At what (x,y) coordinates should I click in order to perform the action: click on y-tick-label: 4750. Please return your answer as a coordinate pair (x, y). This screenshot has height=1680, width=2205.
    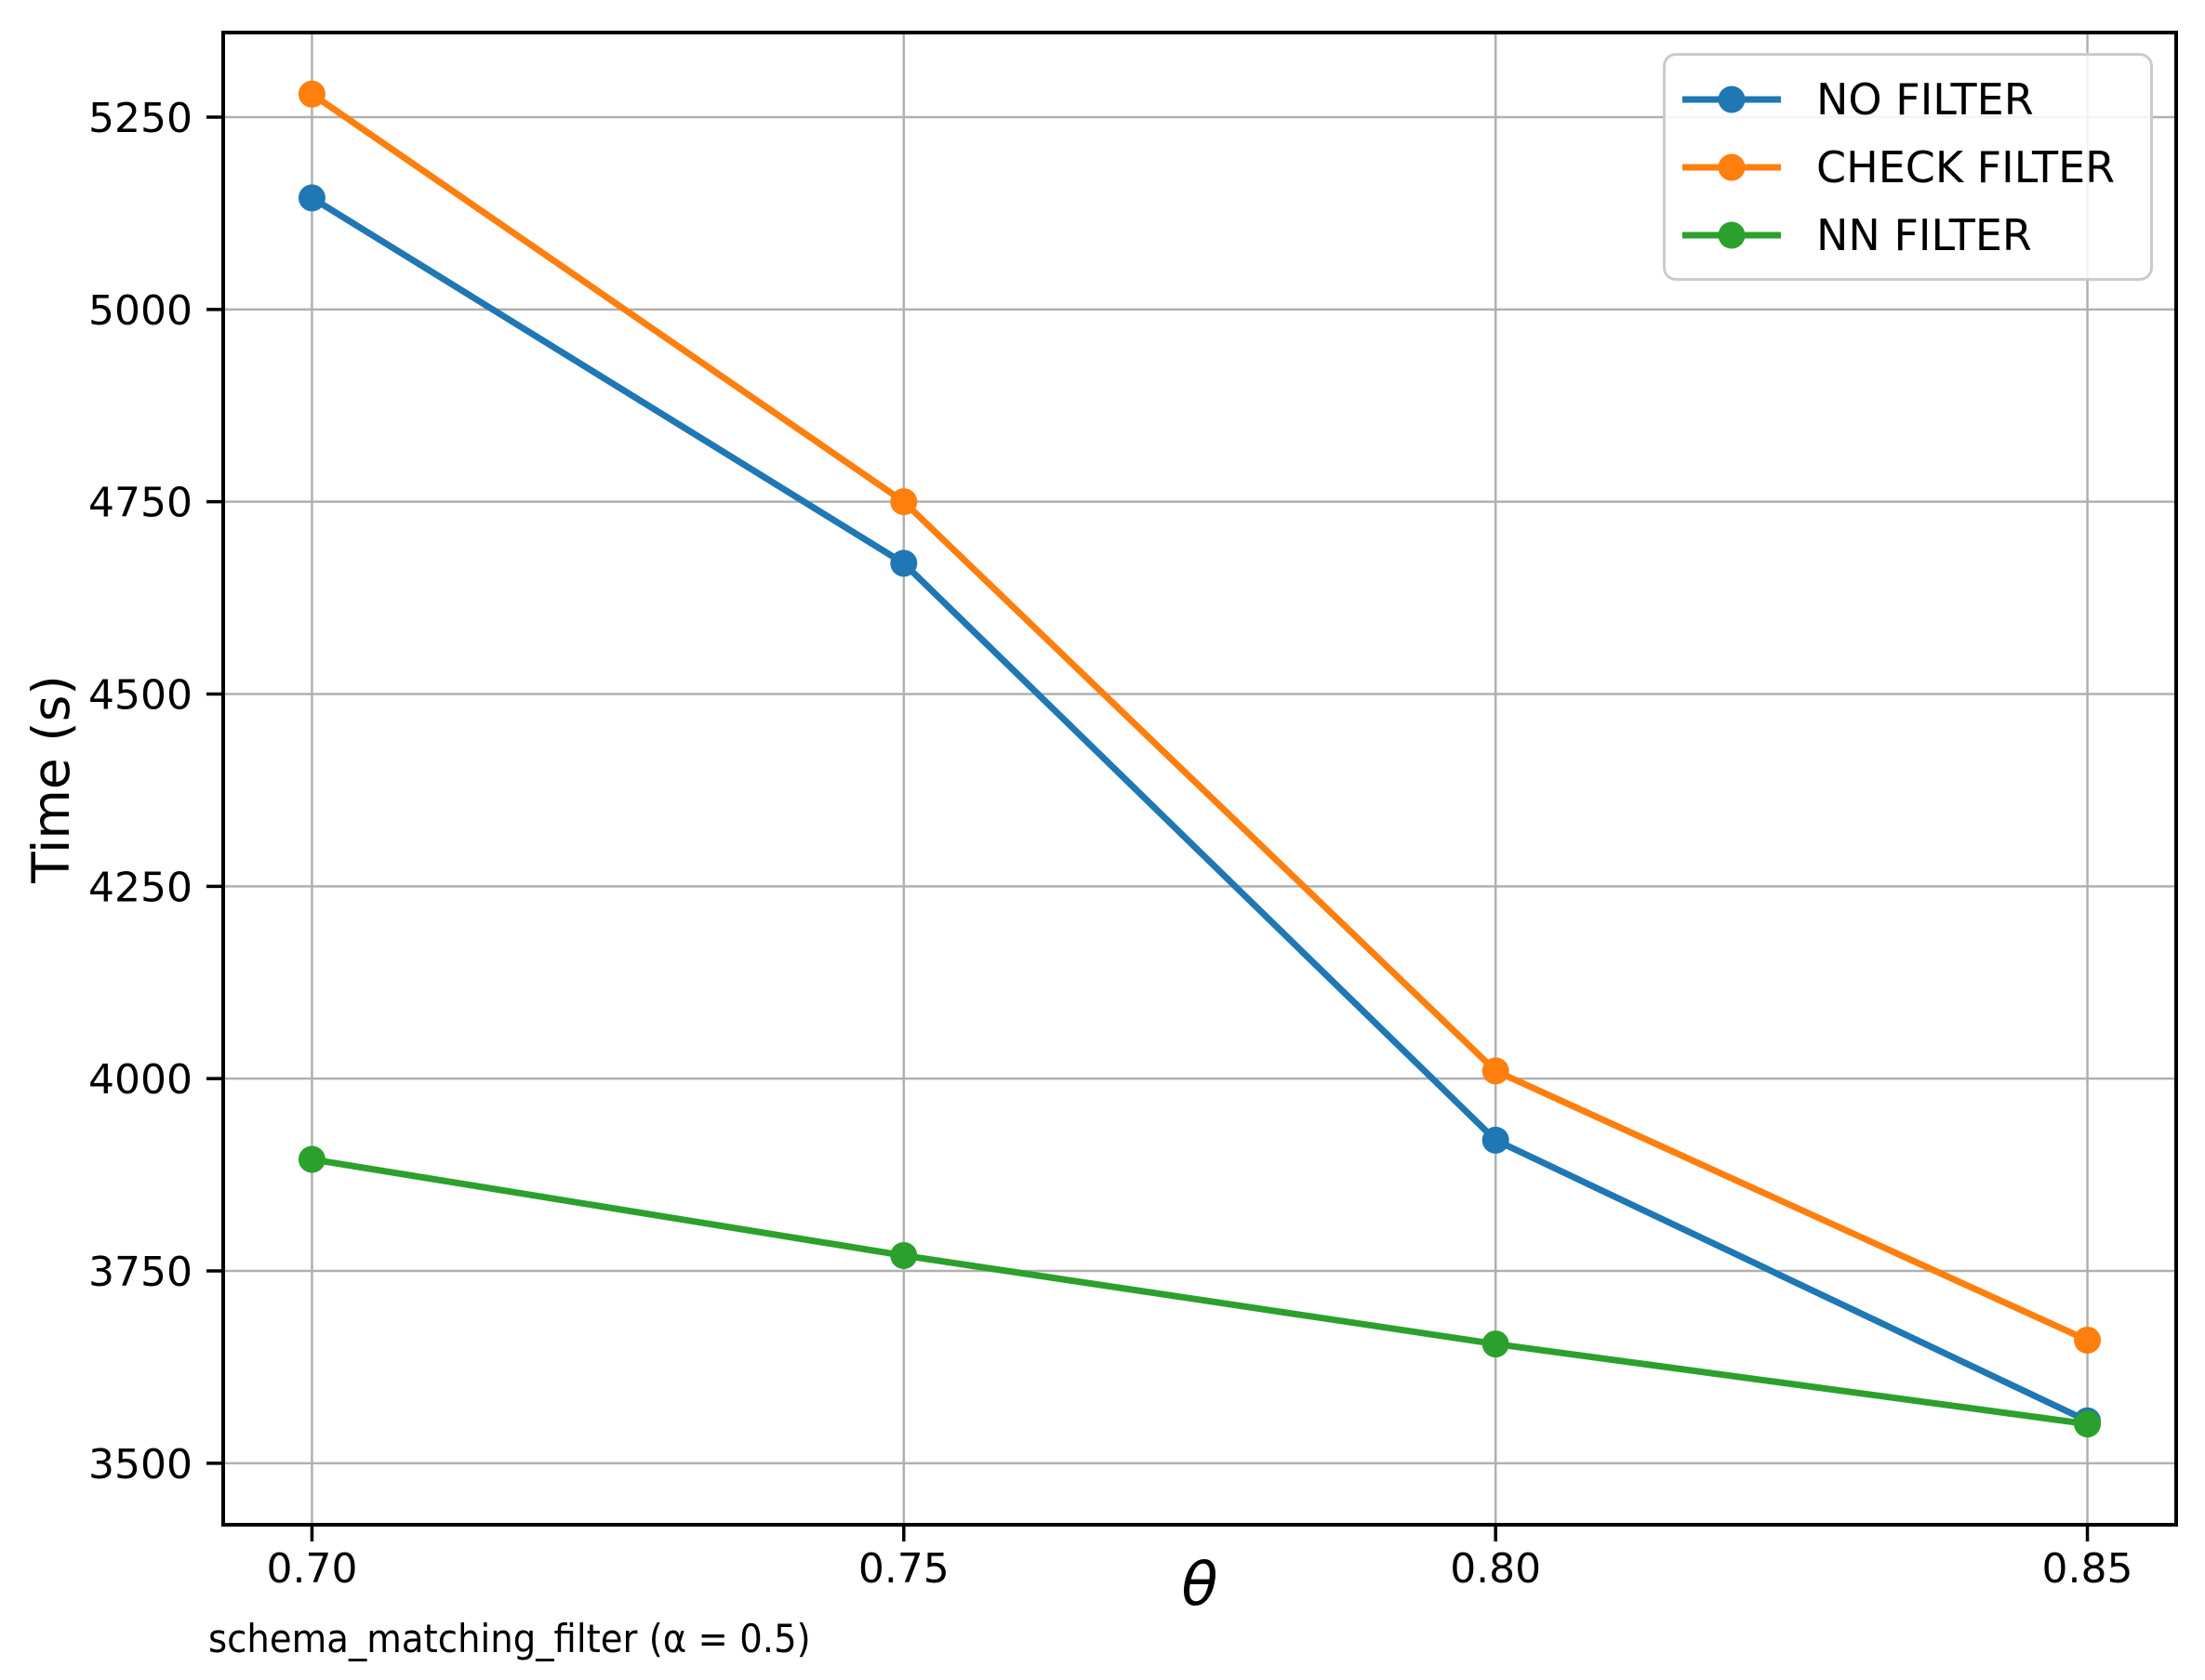
    Looking at the image, I should click on (140, 503).